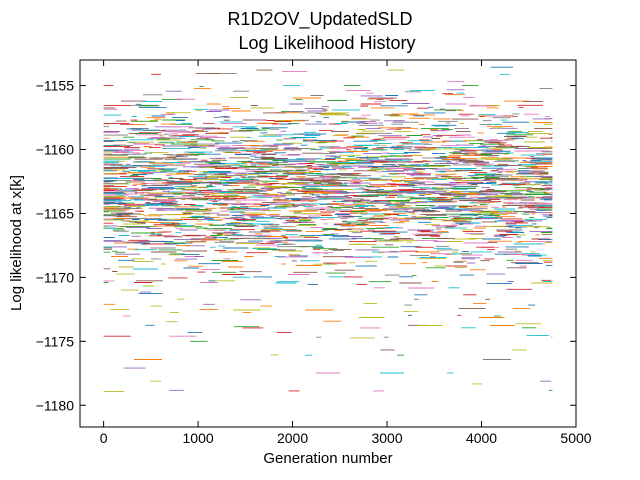 This screenshot has width=640, height=480. Describe the element at coordinates (55, 150) in the screenshot. I see `y-tick-label: −1160` at that location.